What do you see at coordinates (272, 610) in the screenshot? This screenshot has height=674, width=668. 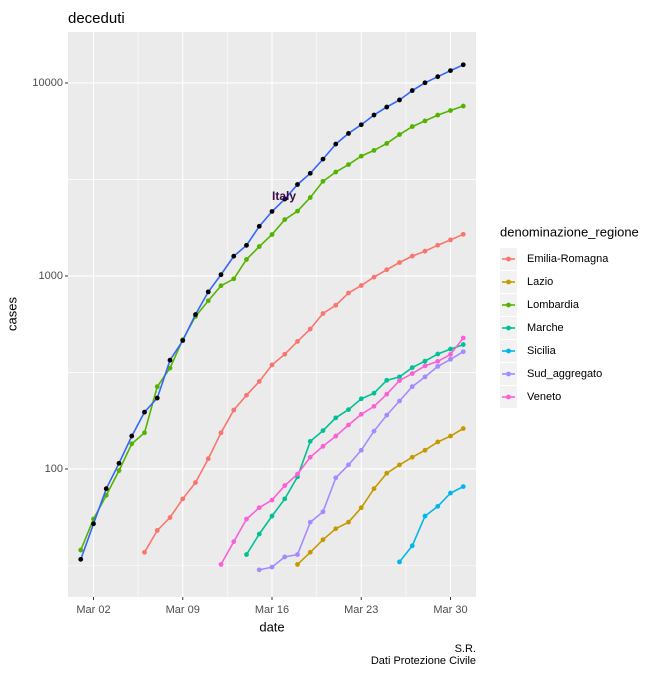 I see `x-tick-label: Mar 16` at bounding box center [272, 610].